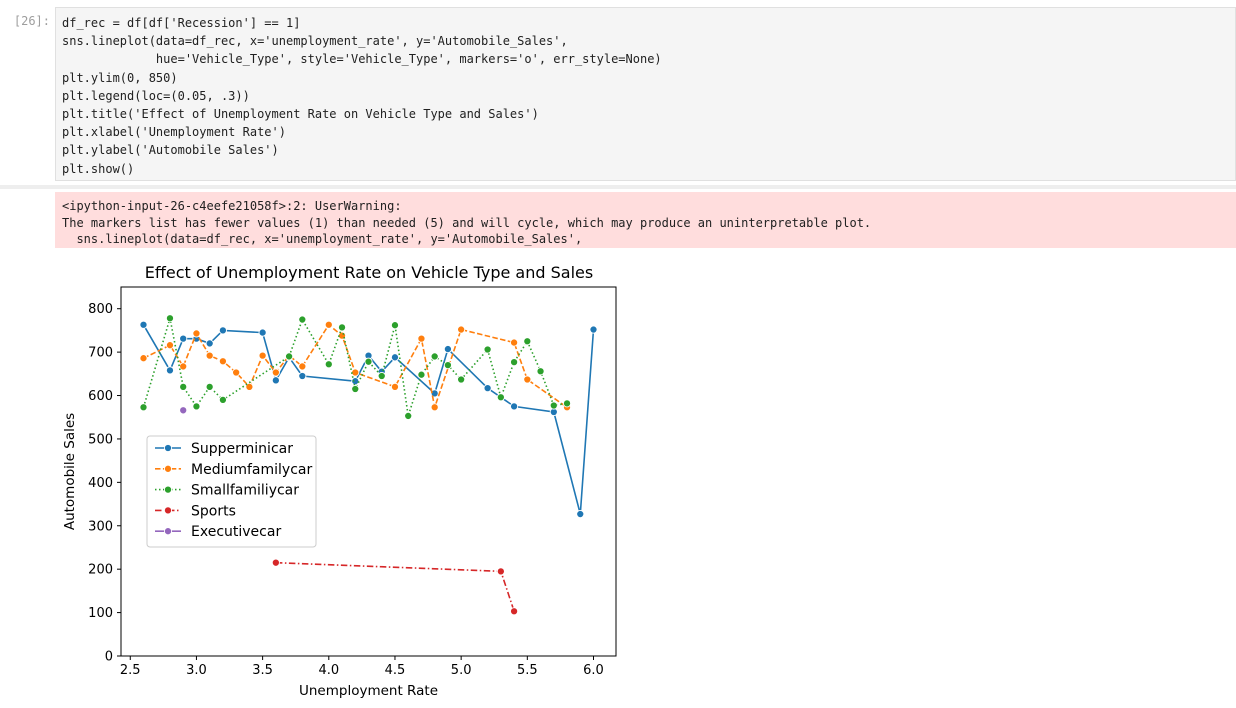 The width and height of the screenshot is (1236, 708). I want to click on x-tick-label: 4.0, so click(328, 670).